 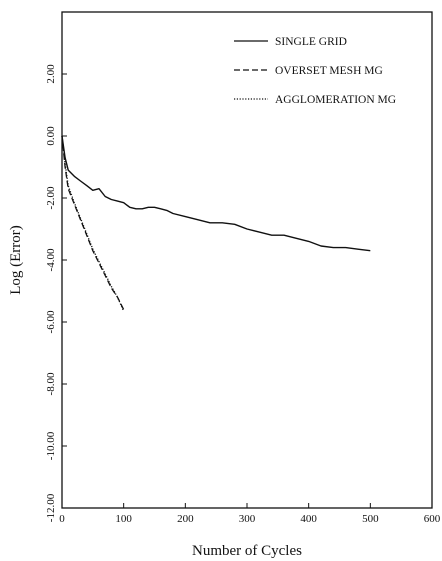 What do you see at coordinates (51, 197) in the screenshot?
I see `y-tick-label: -2.00` at bounding box center [51, 197].